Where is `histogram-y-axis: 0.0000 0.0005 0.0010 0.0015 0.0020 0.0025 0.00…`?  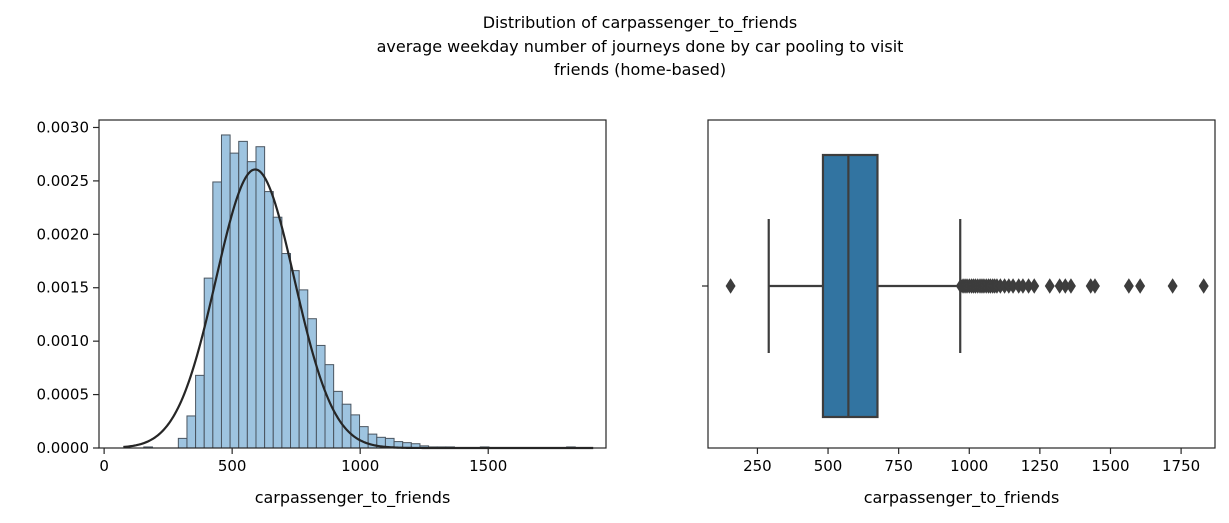
histogram-y-axis: 0.0000 0.0005 0.0010 0.0015 0.0020 0.0025 0.00… is located at coordinates (68, 287).